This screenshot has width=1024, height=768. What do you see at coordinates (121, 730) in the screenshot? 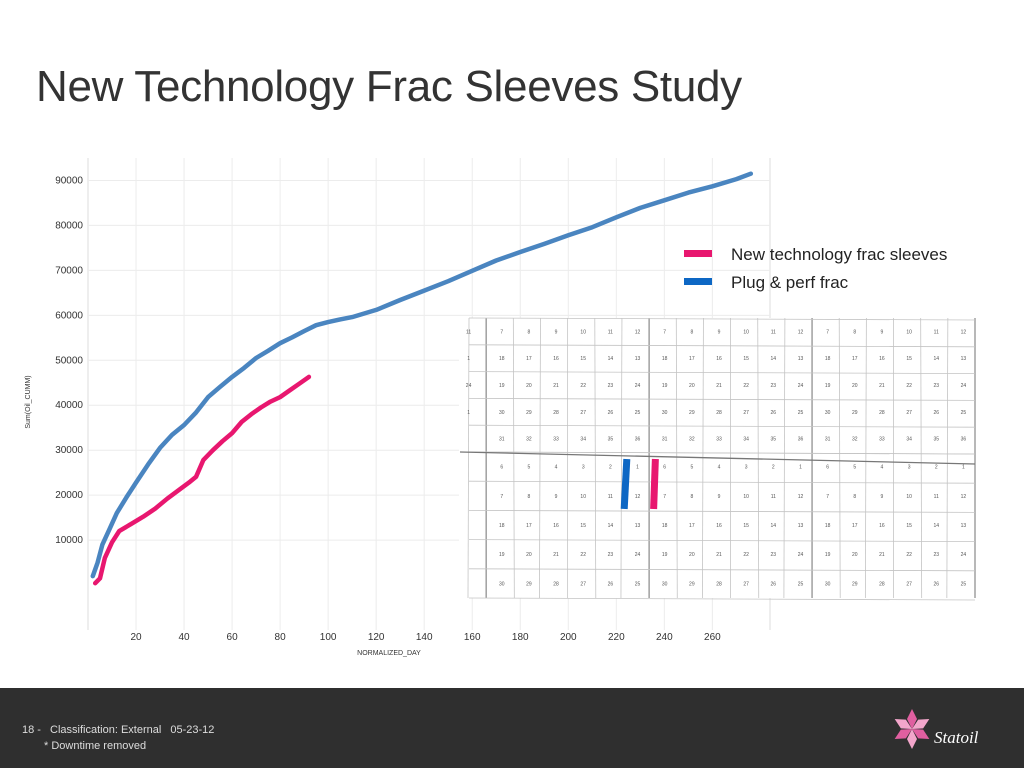
I see `footer-meta: 18 - Classification: External 05-23-12` at bounding box center [121, 730].